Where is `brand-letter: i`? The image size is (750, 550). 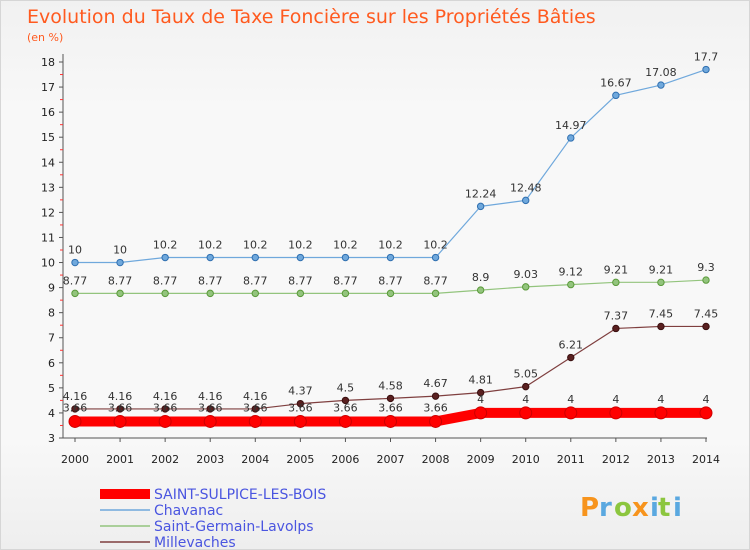 brand-letter: i is located at coordinates (677, 508).